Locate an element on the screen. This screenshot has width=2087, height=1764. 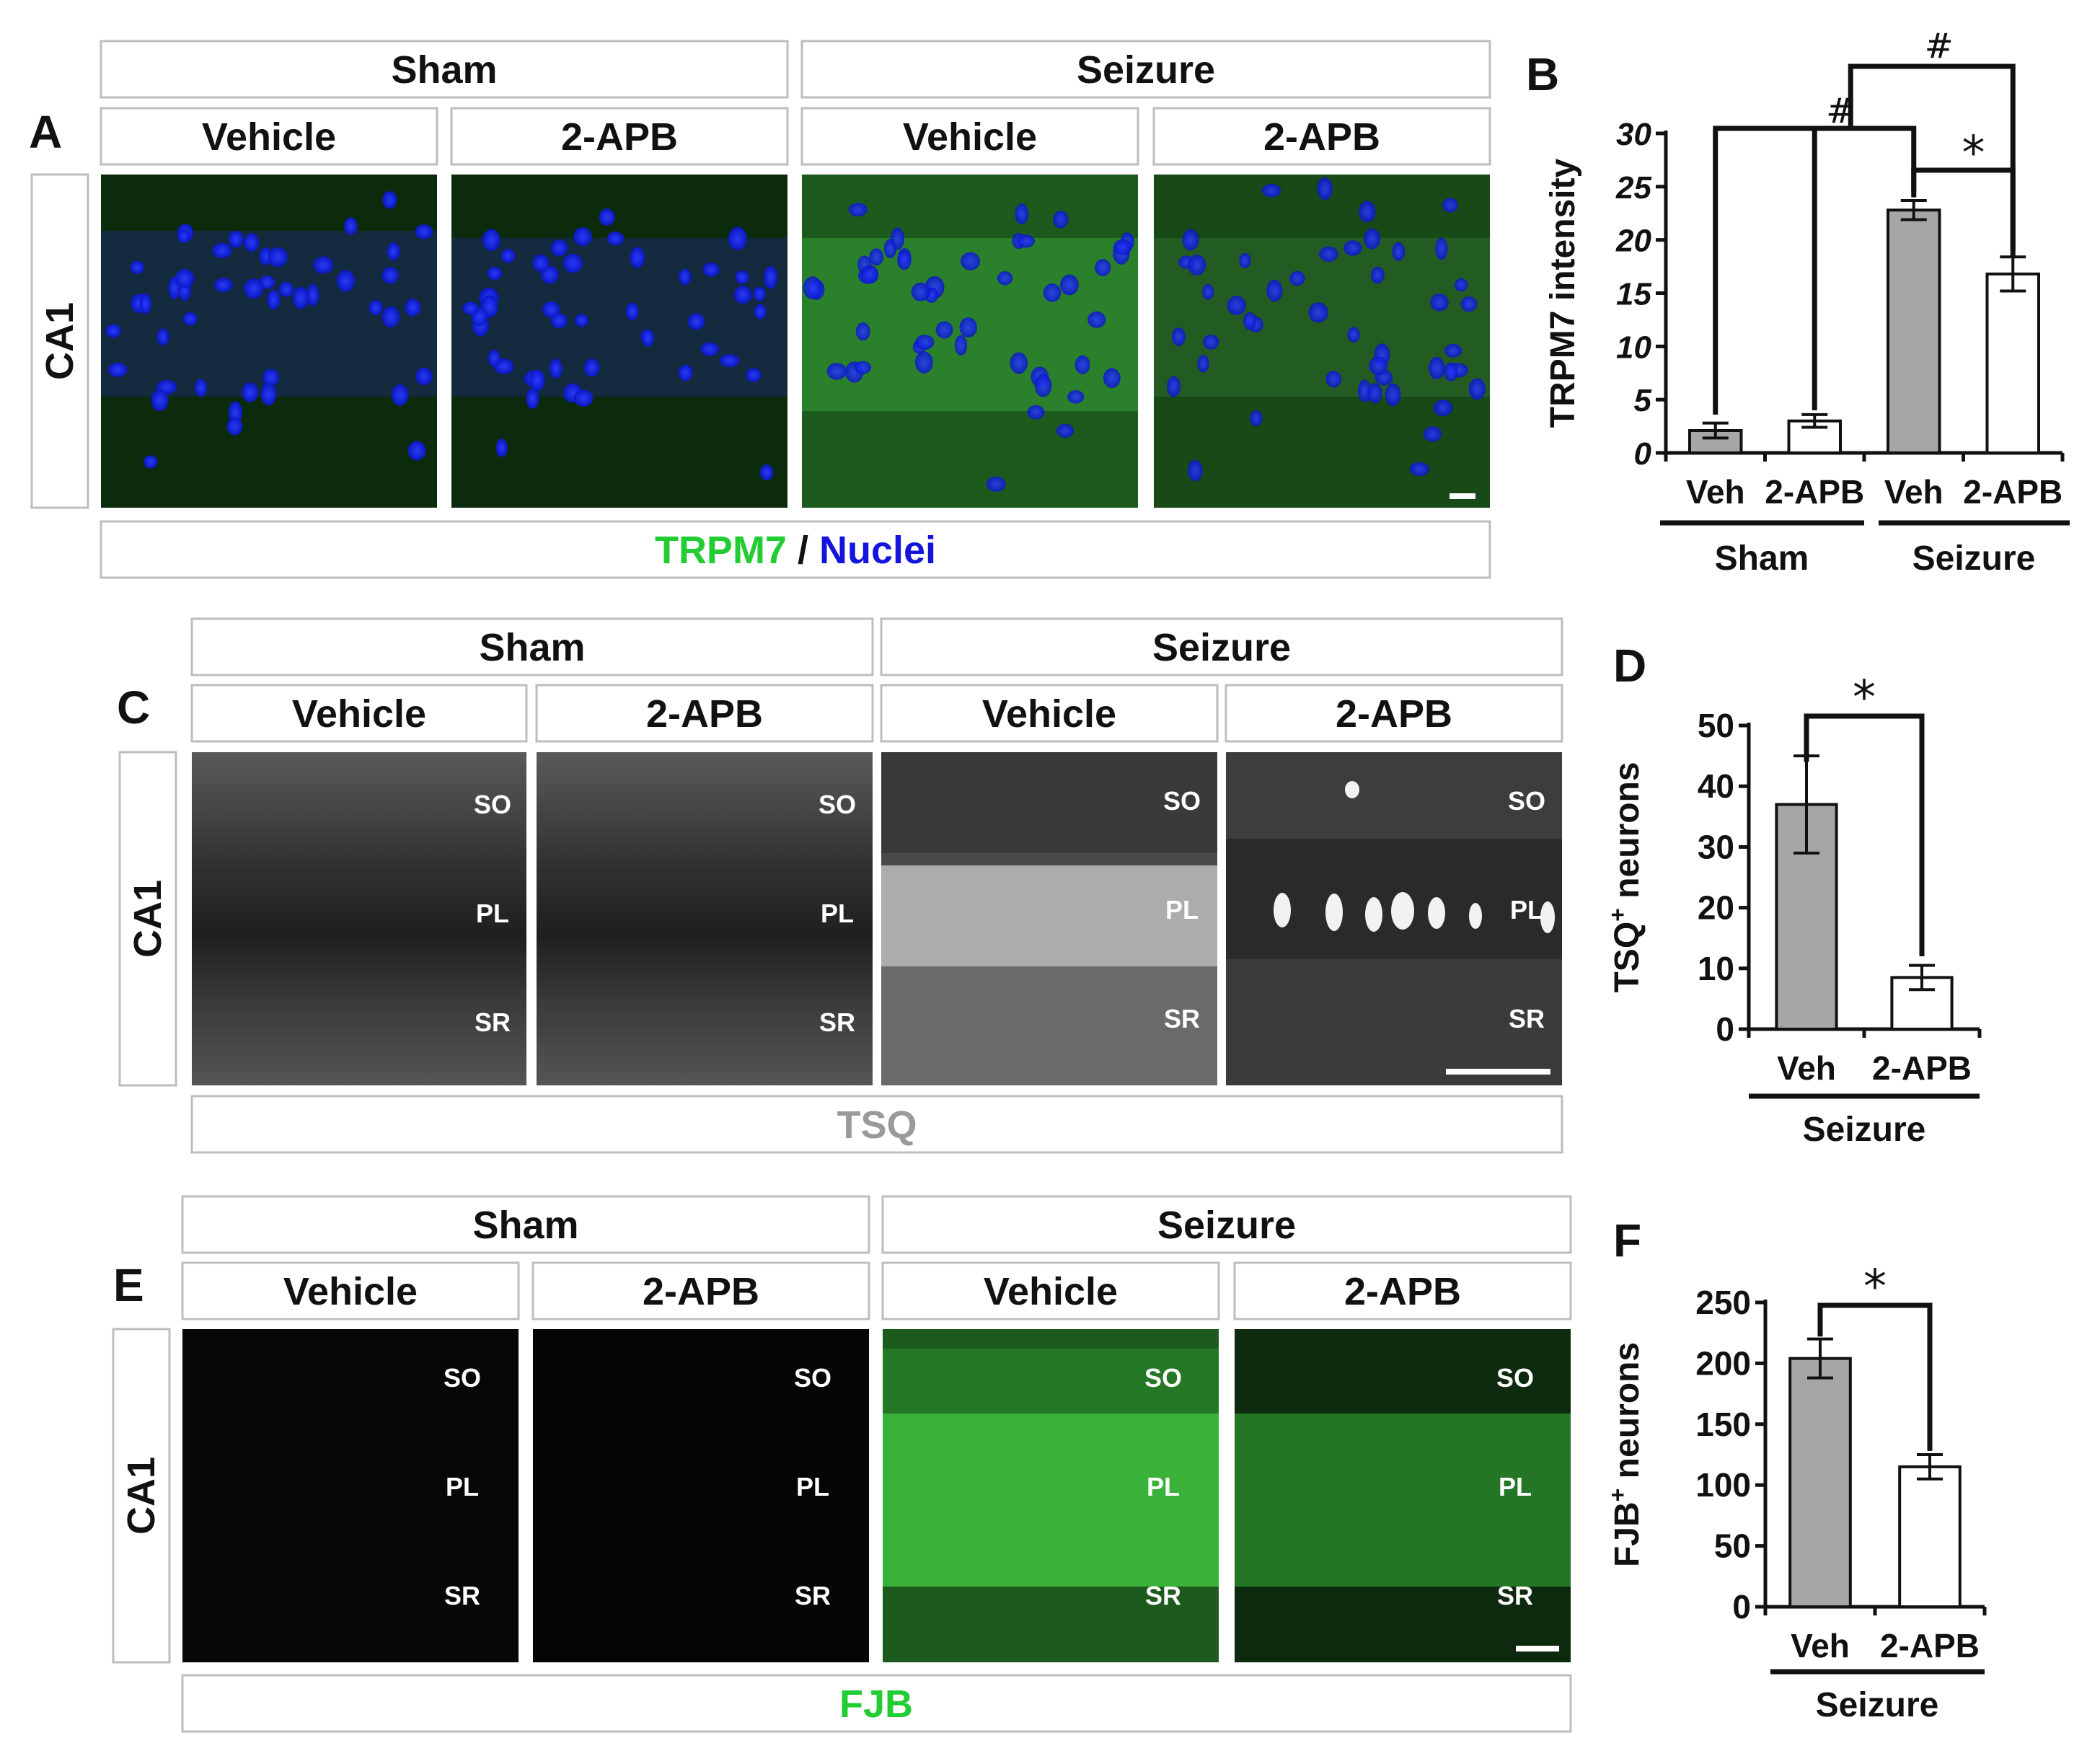
panel-c-pl-1: PL is located at coordinates (492, 914).